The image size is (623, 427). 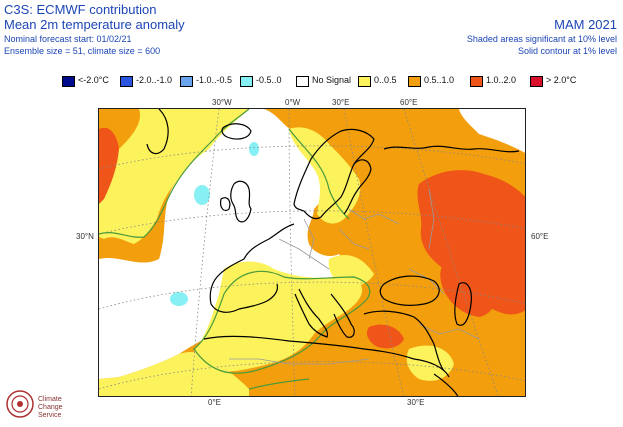 I want to click on strong-positive-west-edge, so click(x=109, y=165).